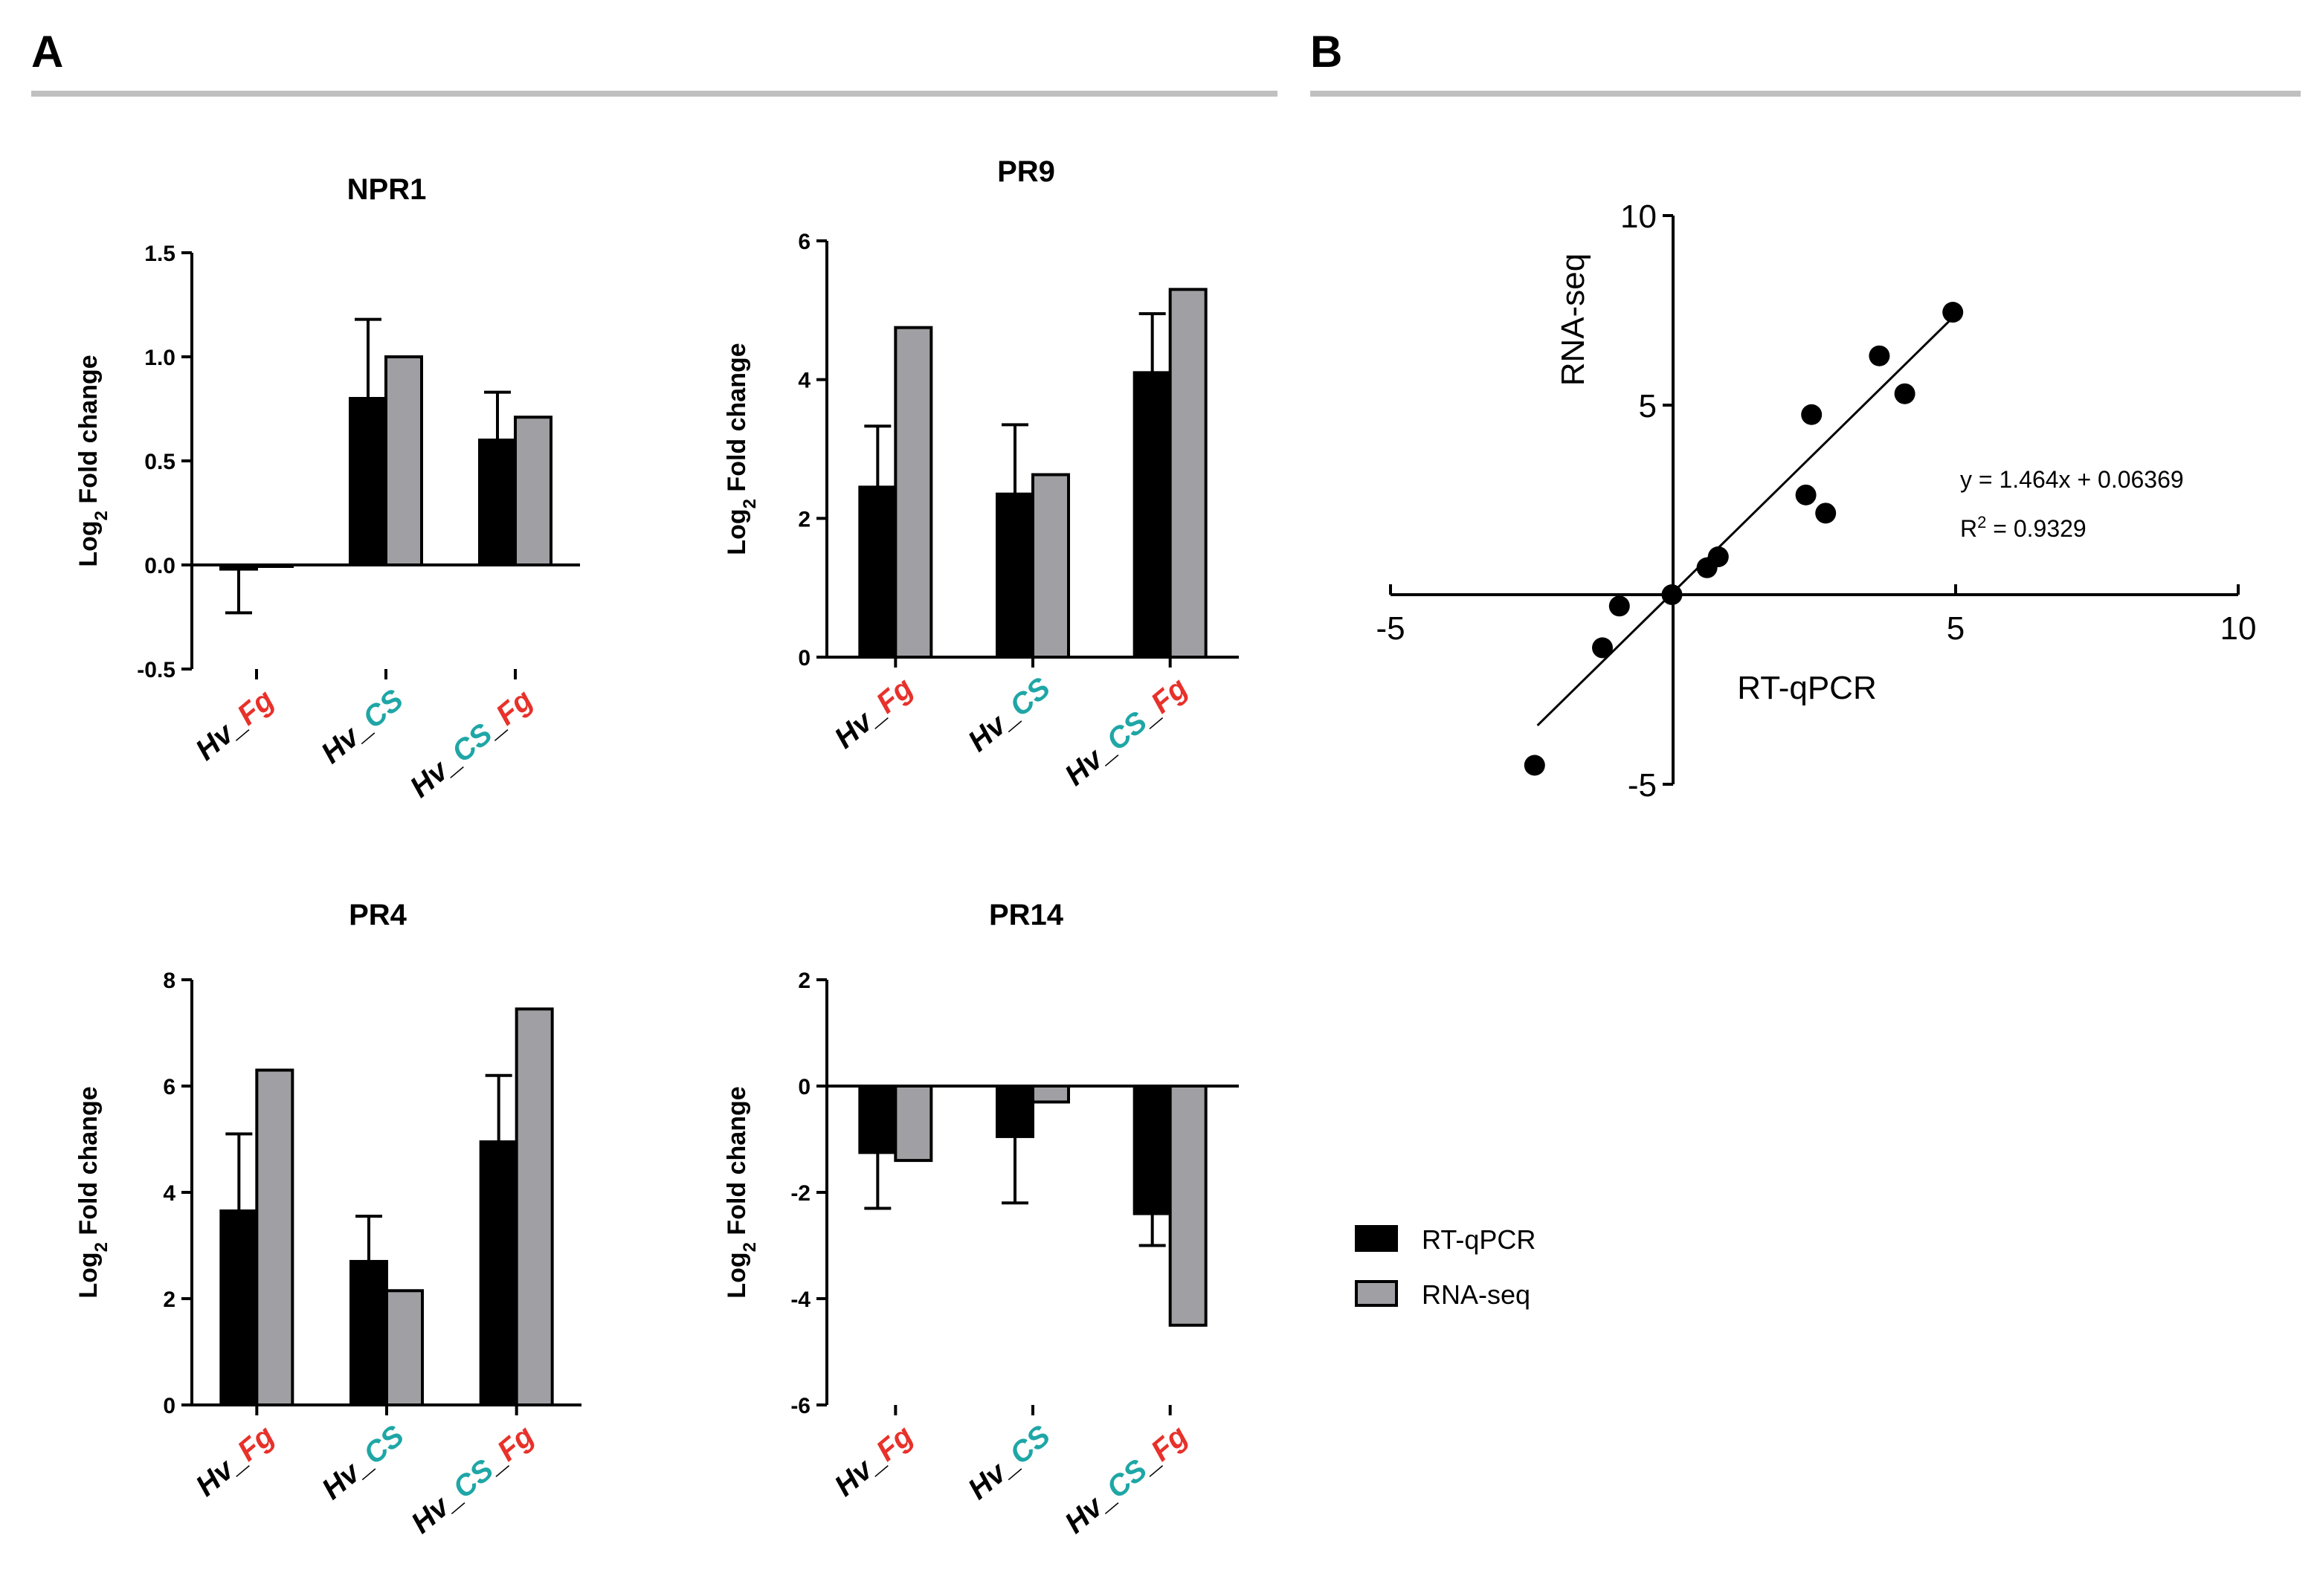 Image resolution: width=2320 pixels, height=1596 pixels. I want to click on regression-line, so click(1746, 521).